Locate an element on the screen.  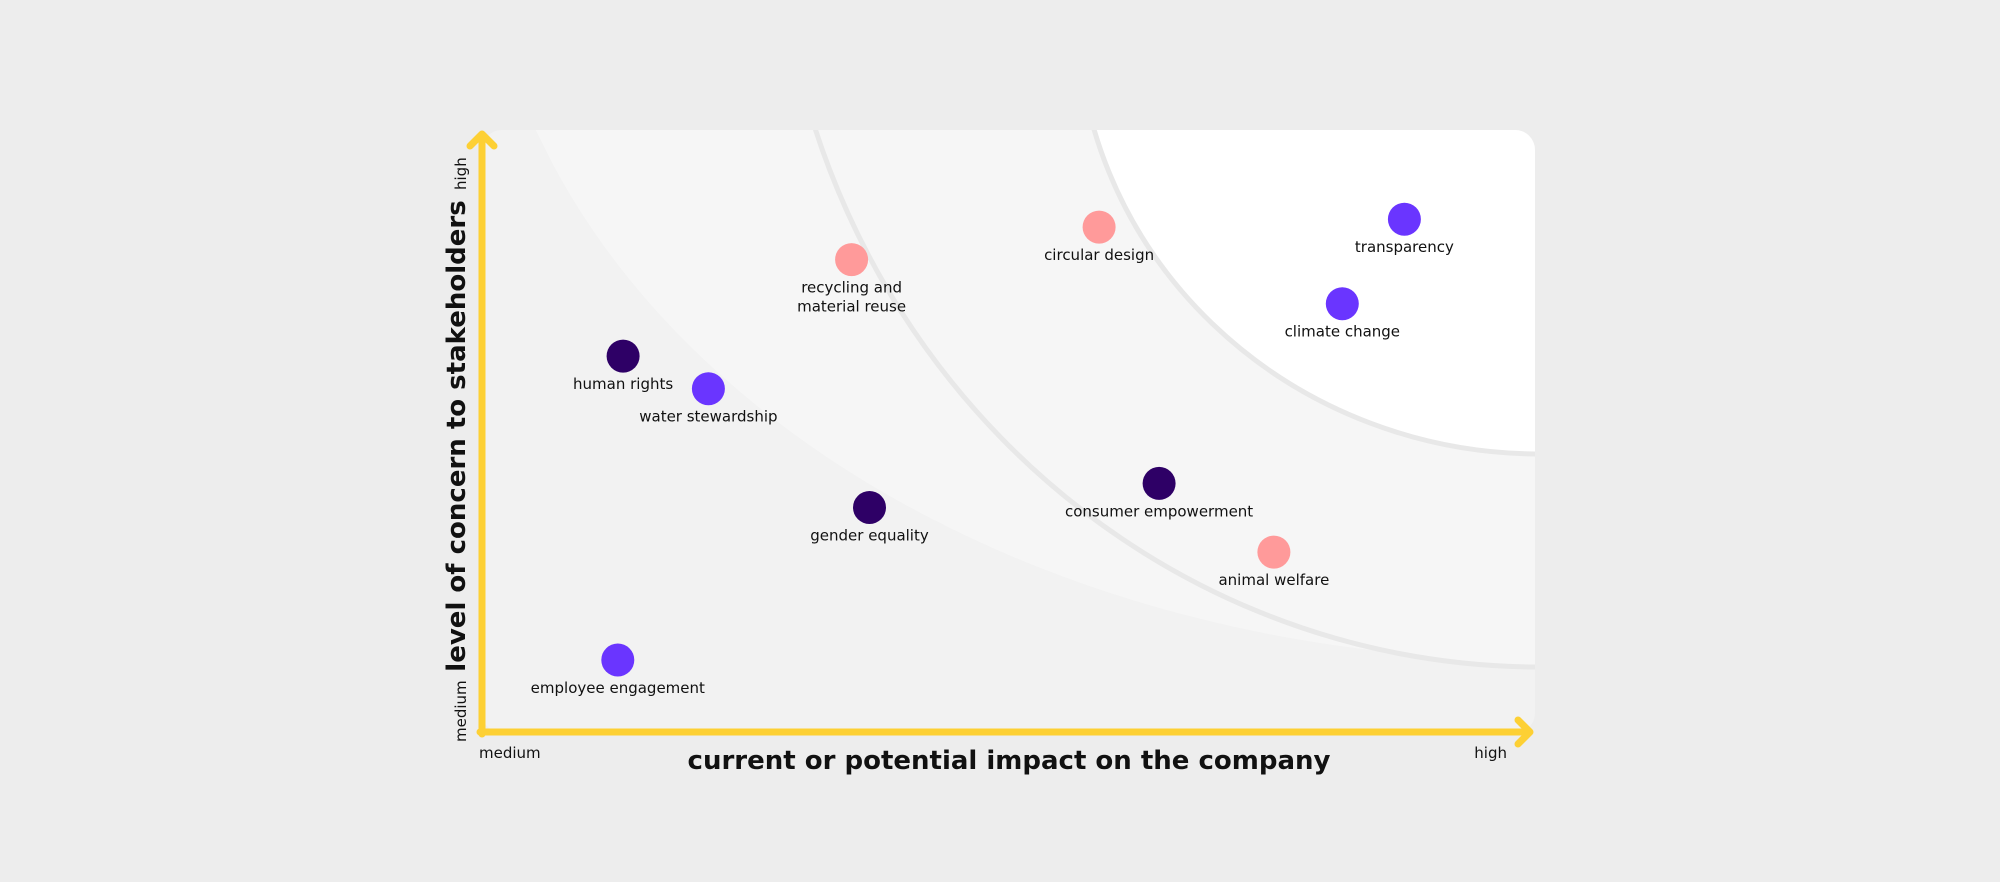
x-axis-arrowhead is located at coordinates (1524, 732).